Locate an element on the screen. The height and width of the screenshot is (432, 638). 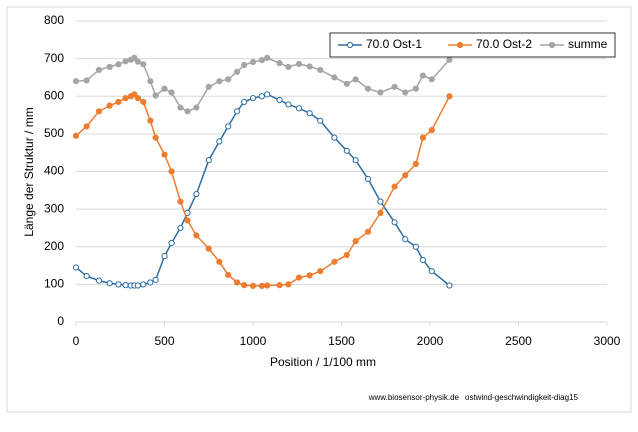
legend-label: 70.0 Ost-2 is located at coordinates (504, 44).